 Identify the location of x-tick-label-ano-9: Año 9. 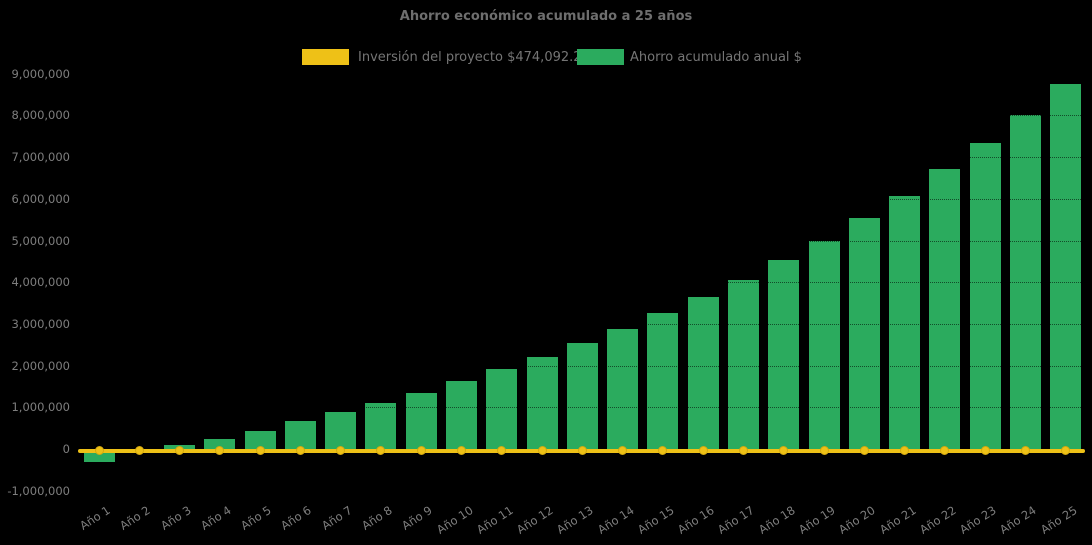
(417, 518).